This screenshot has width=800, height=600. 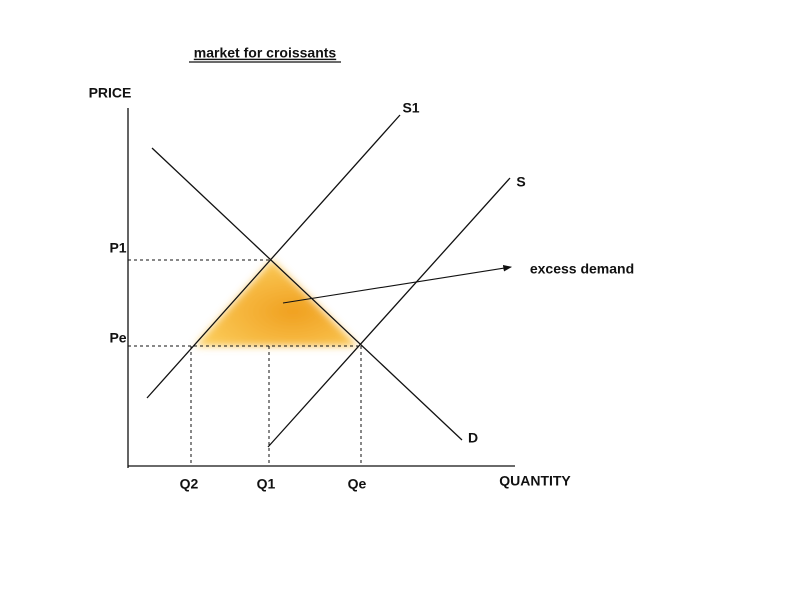 I want to click on curve-label: S, so click(x=520, y=182).